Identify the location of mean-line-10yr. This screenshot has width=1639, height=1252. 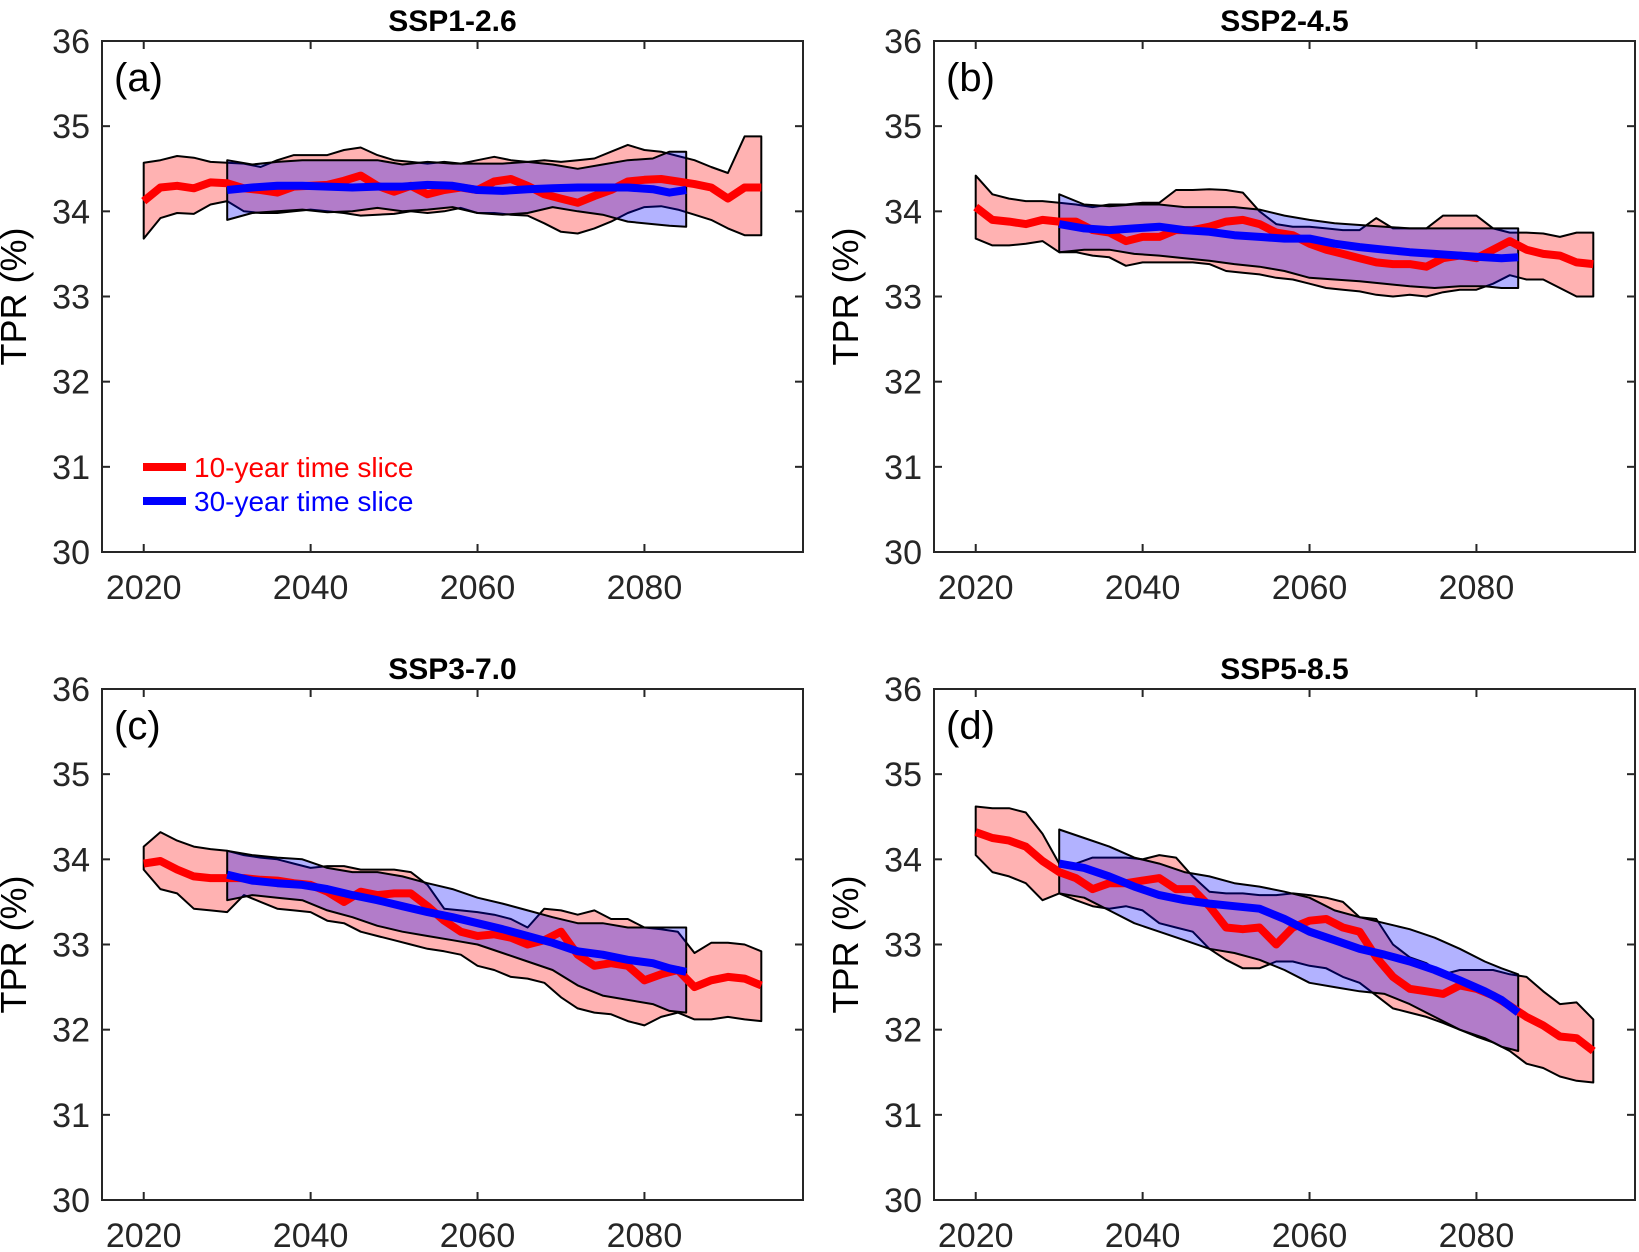
(1283, 237).